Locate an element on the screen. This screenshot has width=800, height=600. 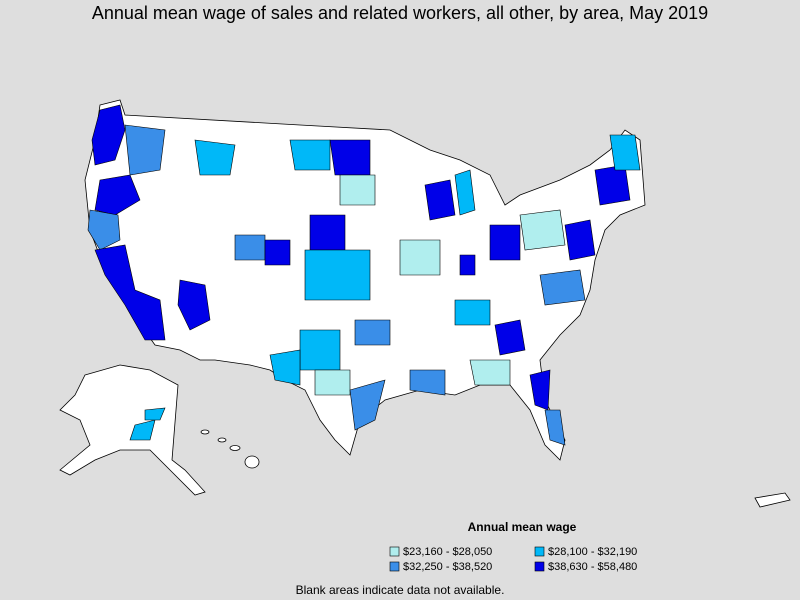
legend-label: $28,100 - $32,190 is located at coordinates (592, 552).